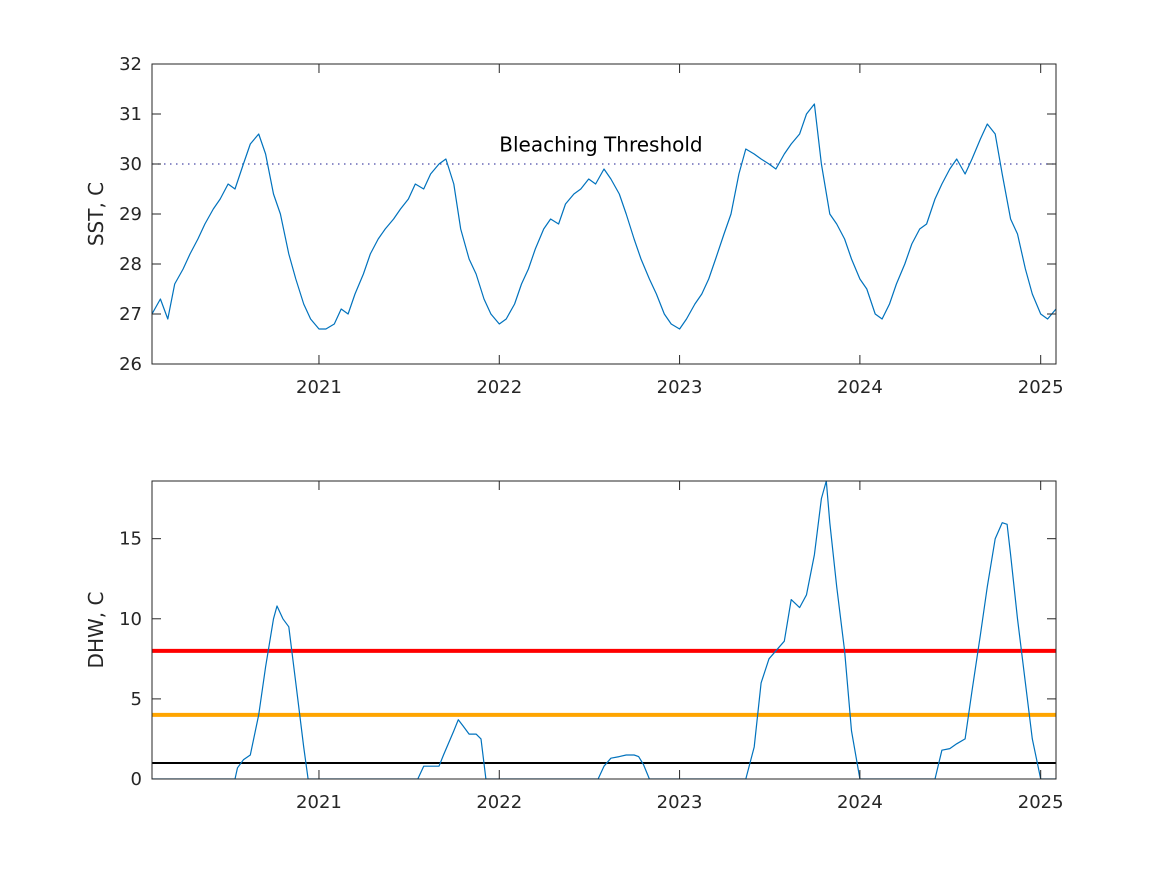  Describe the element at coordinates (130, 314) in the screenshot. I see `y-tick-label: 27` at that location.